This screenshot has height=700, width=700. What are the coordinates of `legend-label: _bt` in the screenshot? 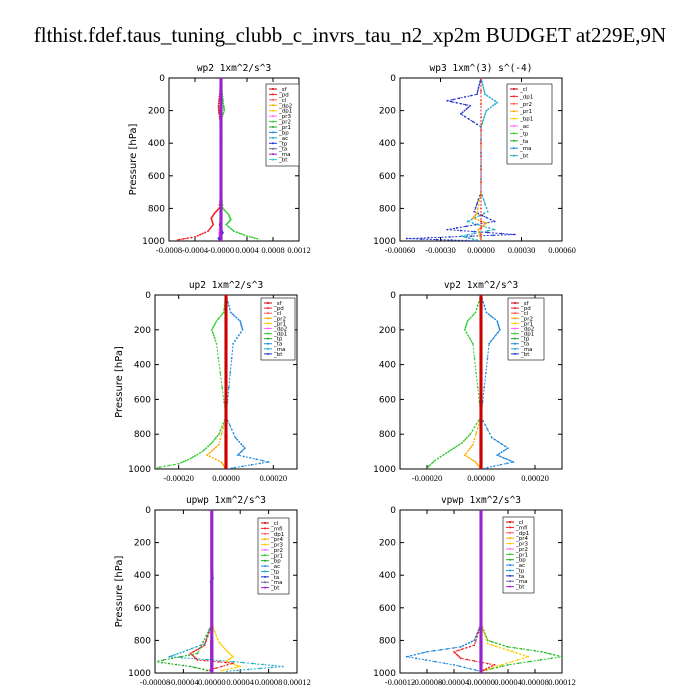 It's located at (520, 588).